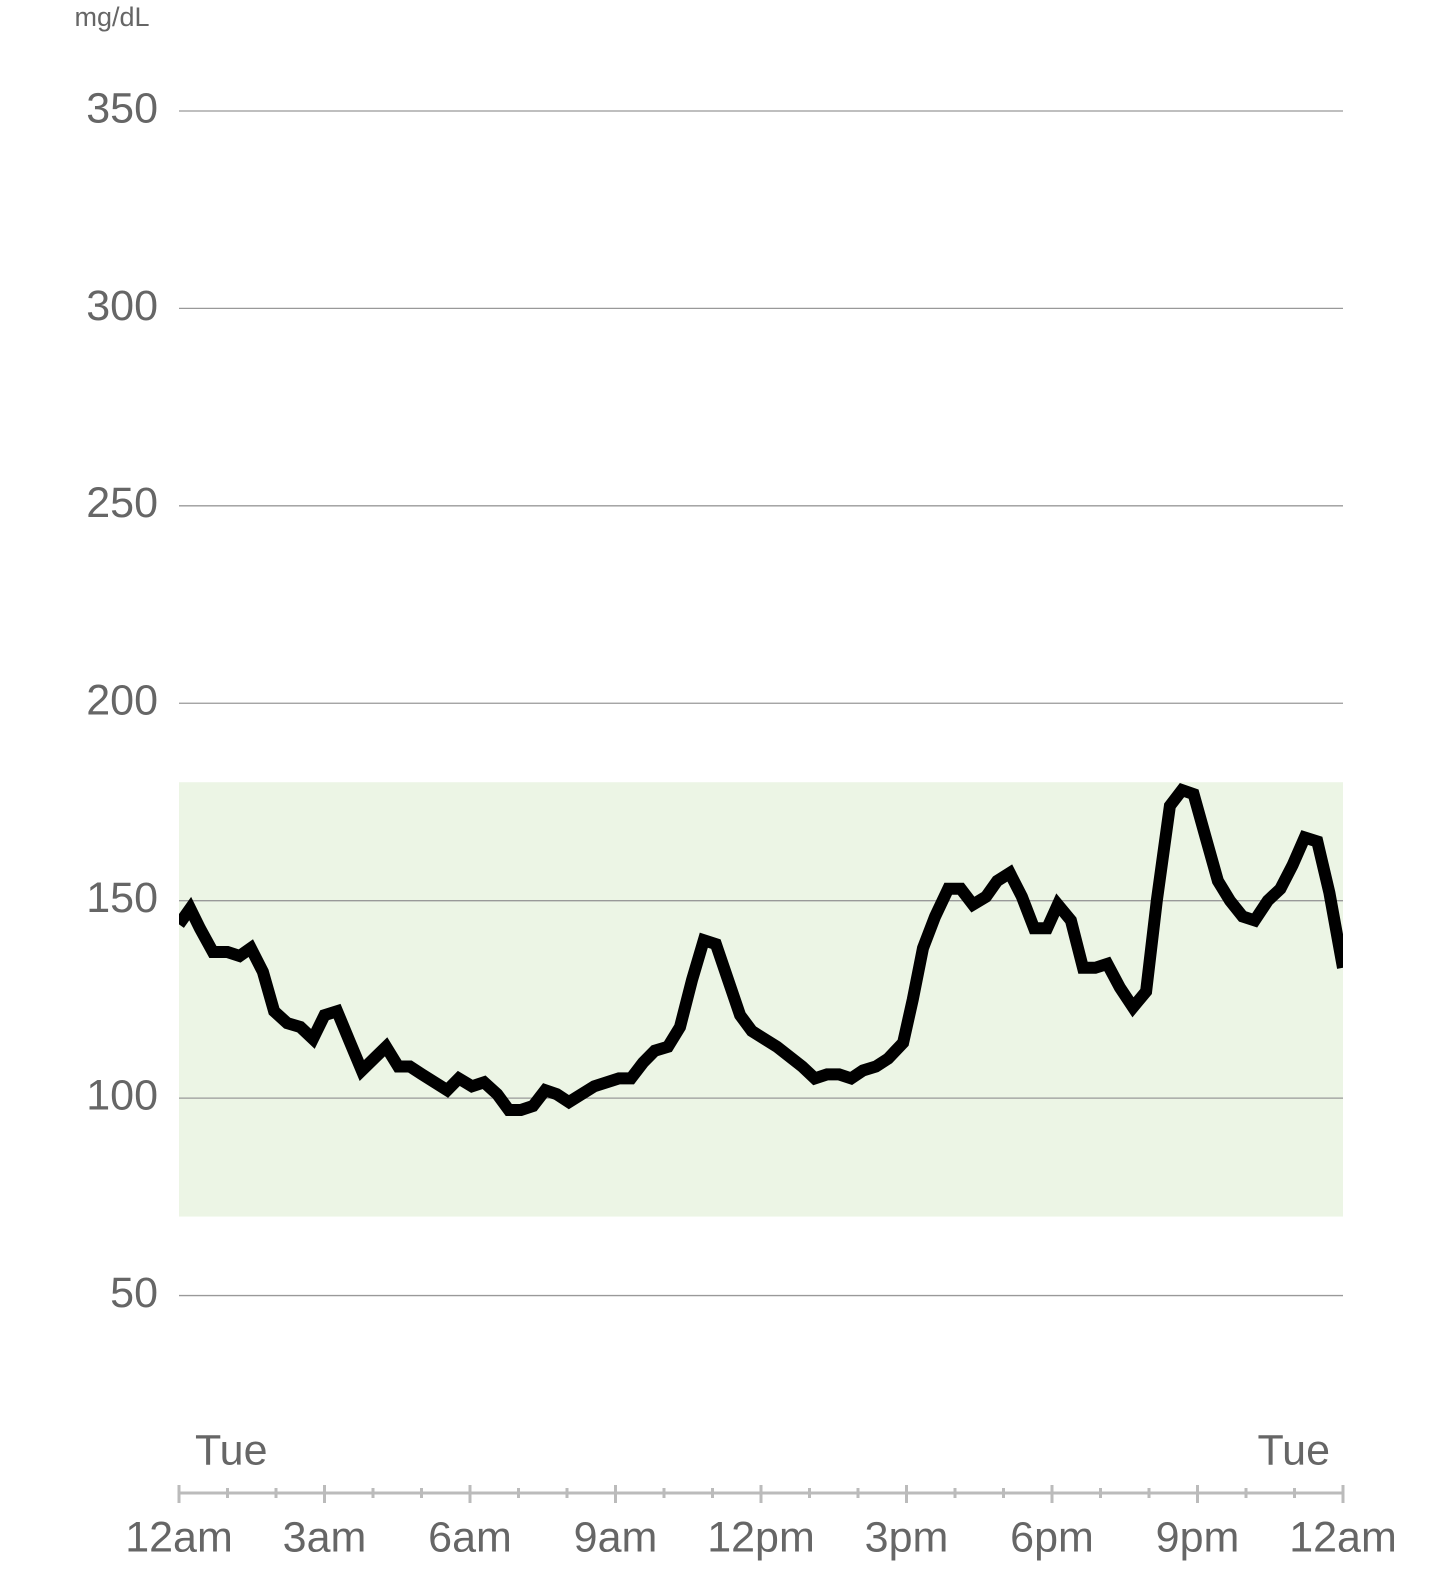  Describe the element at coordinates (907, 1537) in the screenshot. I see `x-tick-label: 3pm` at that location.